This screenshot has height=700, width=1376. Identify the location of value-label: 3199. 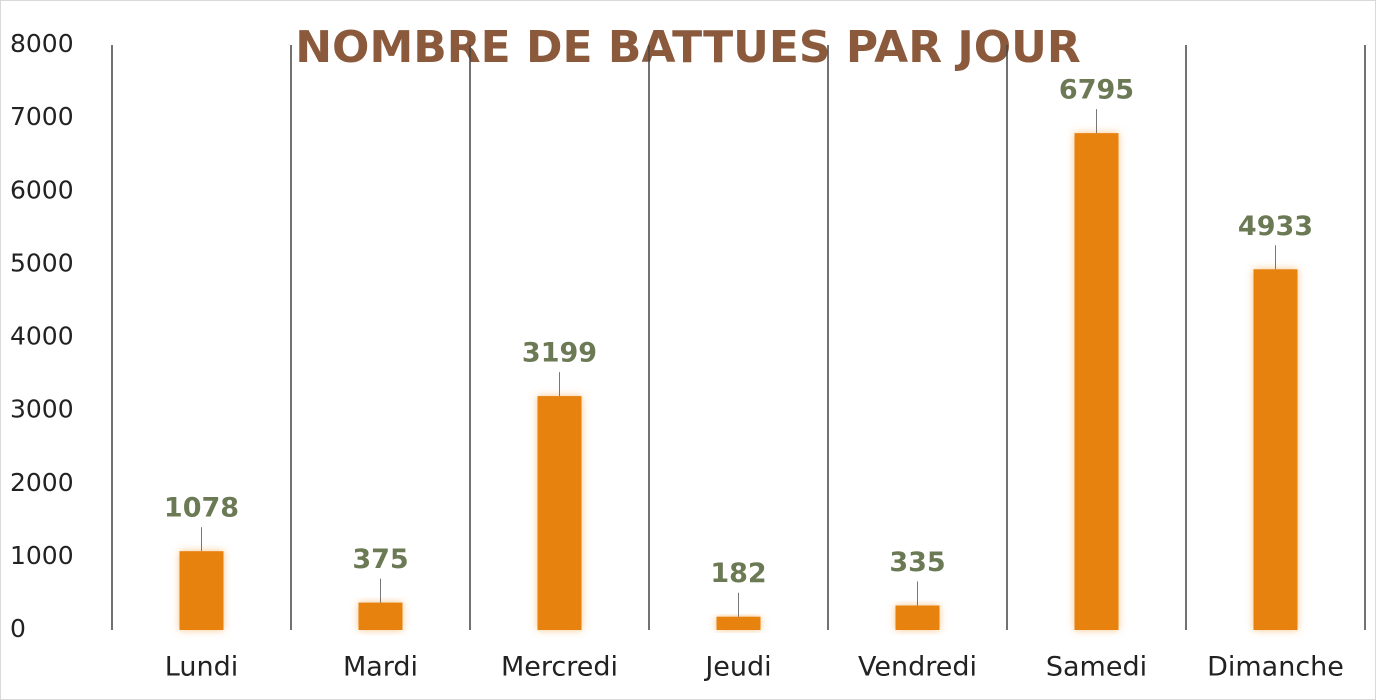
(559, 353).